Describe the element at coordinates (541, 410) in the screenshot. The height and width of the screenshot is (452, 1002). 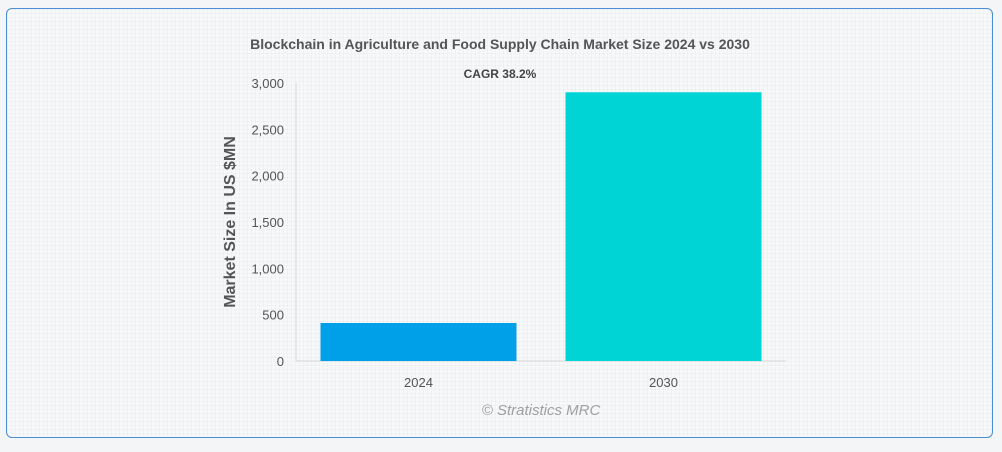
I see `watermark: © Stratistics MRC` at that location.